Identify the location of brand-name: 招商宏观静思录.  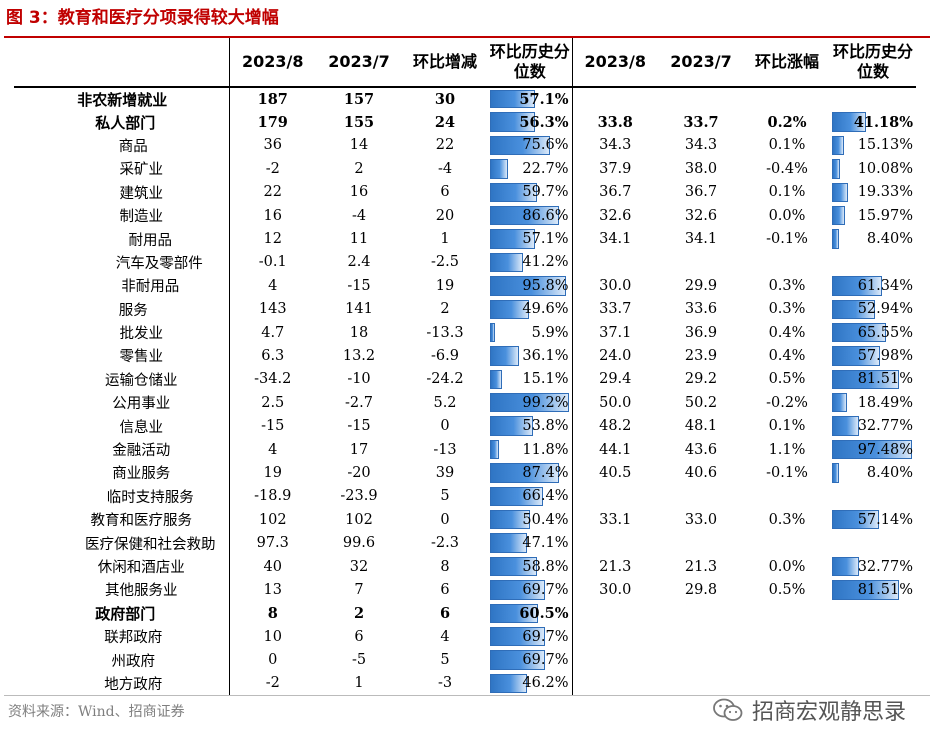
(828, 712).